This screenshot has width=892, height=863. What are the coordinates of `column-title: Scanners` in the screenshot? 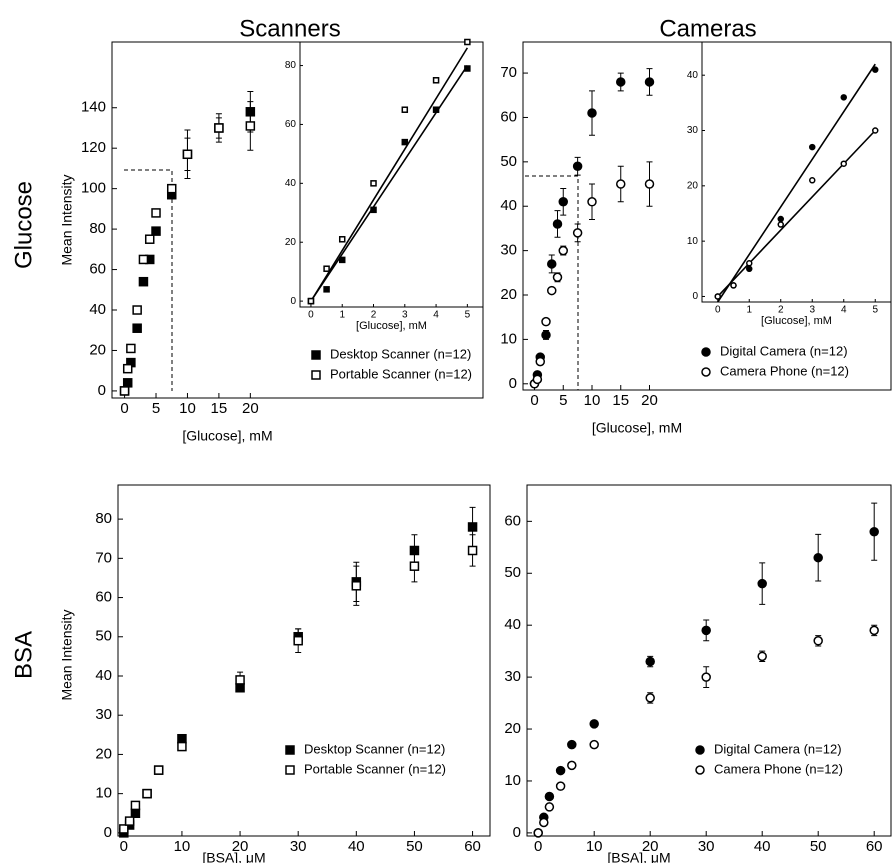 It's located at (289, 28).